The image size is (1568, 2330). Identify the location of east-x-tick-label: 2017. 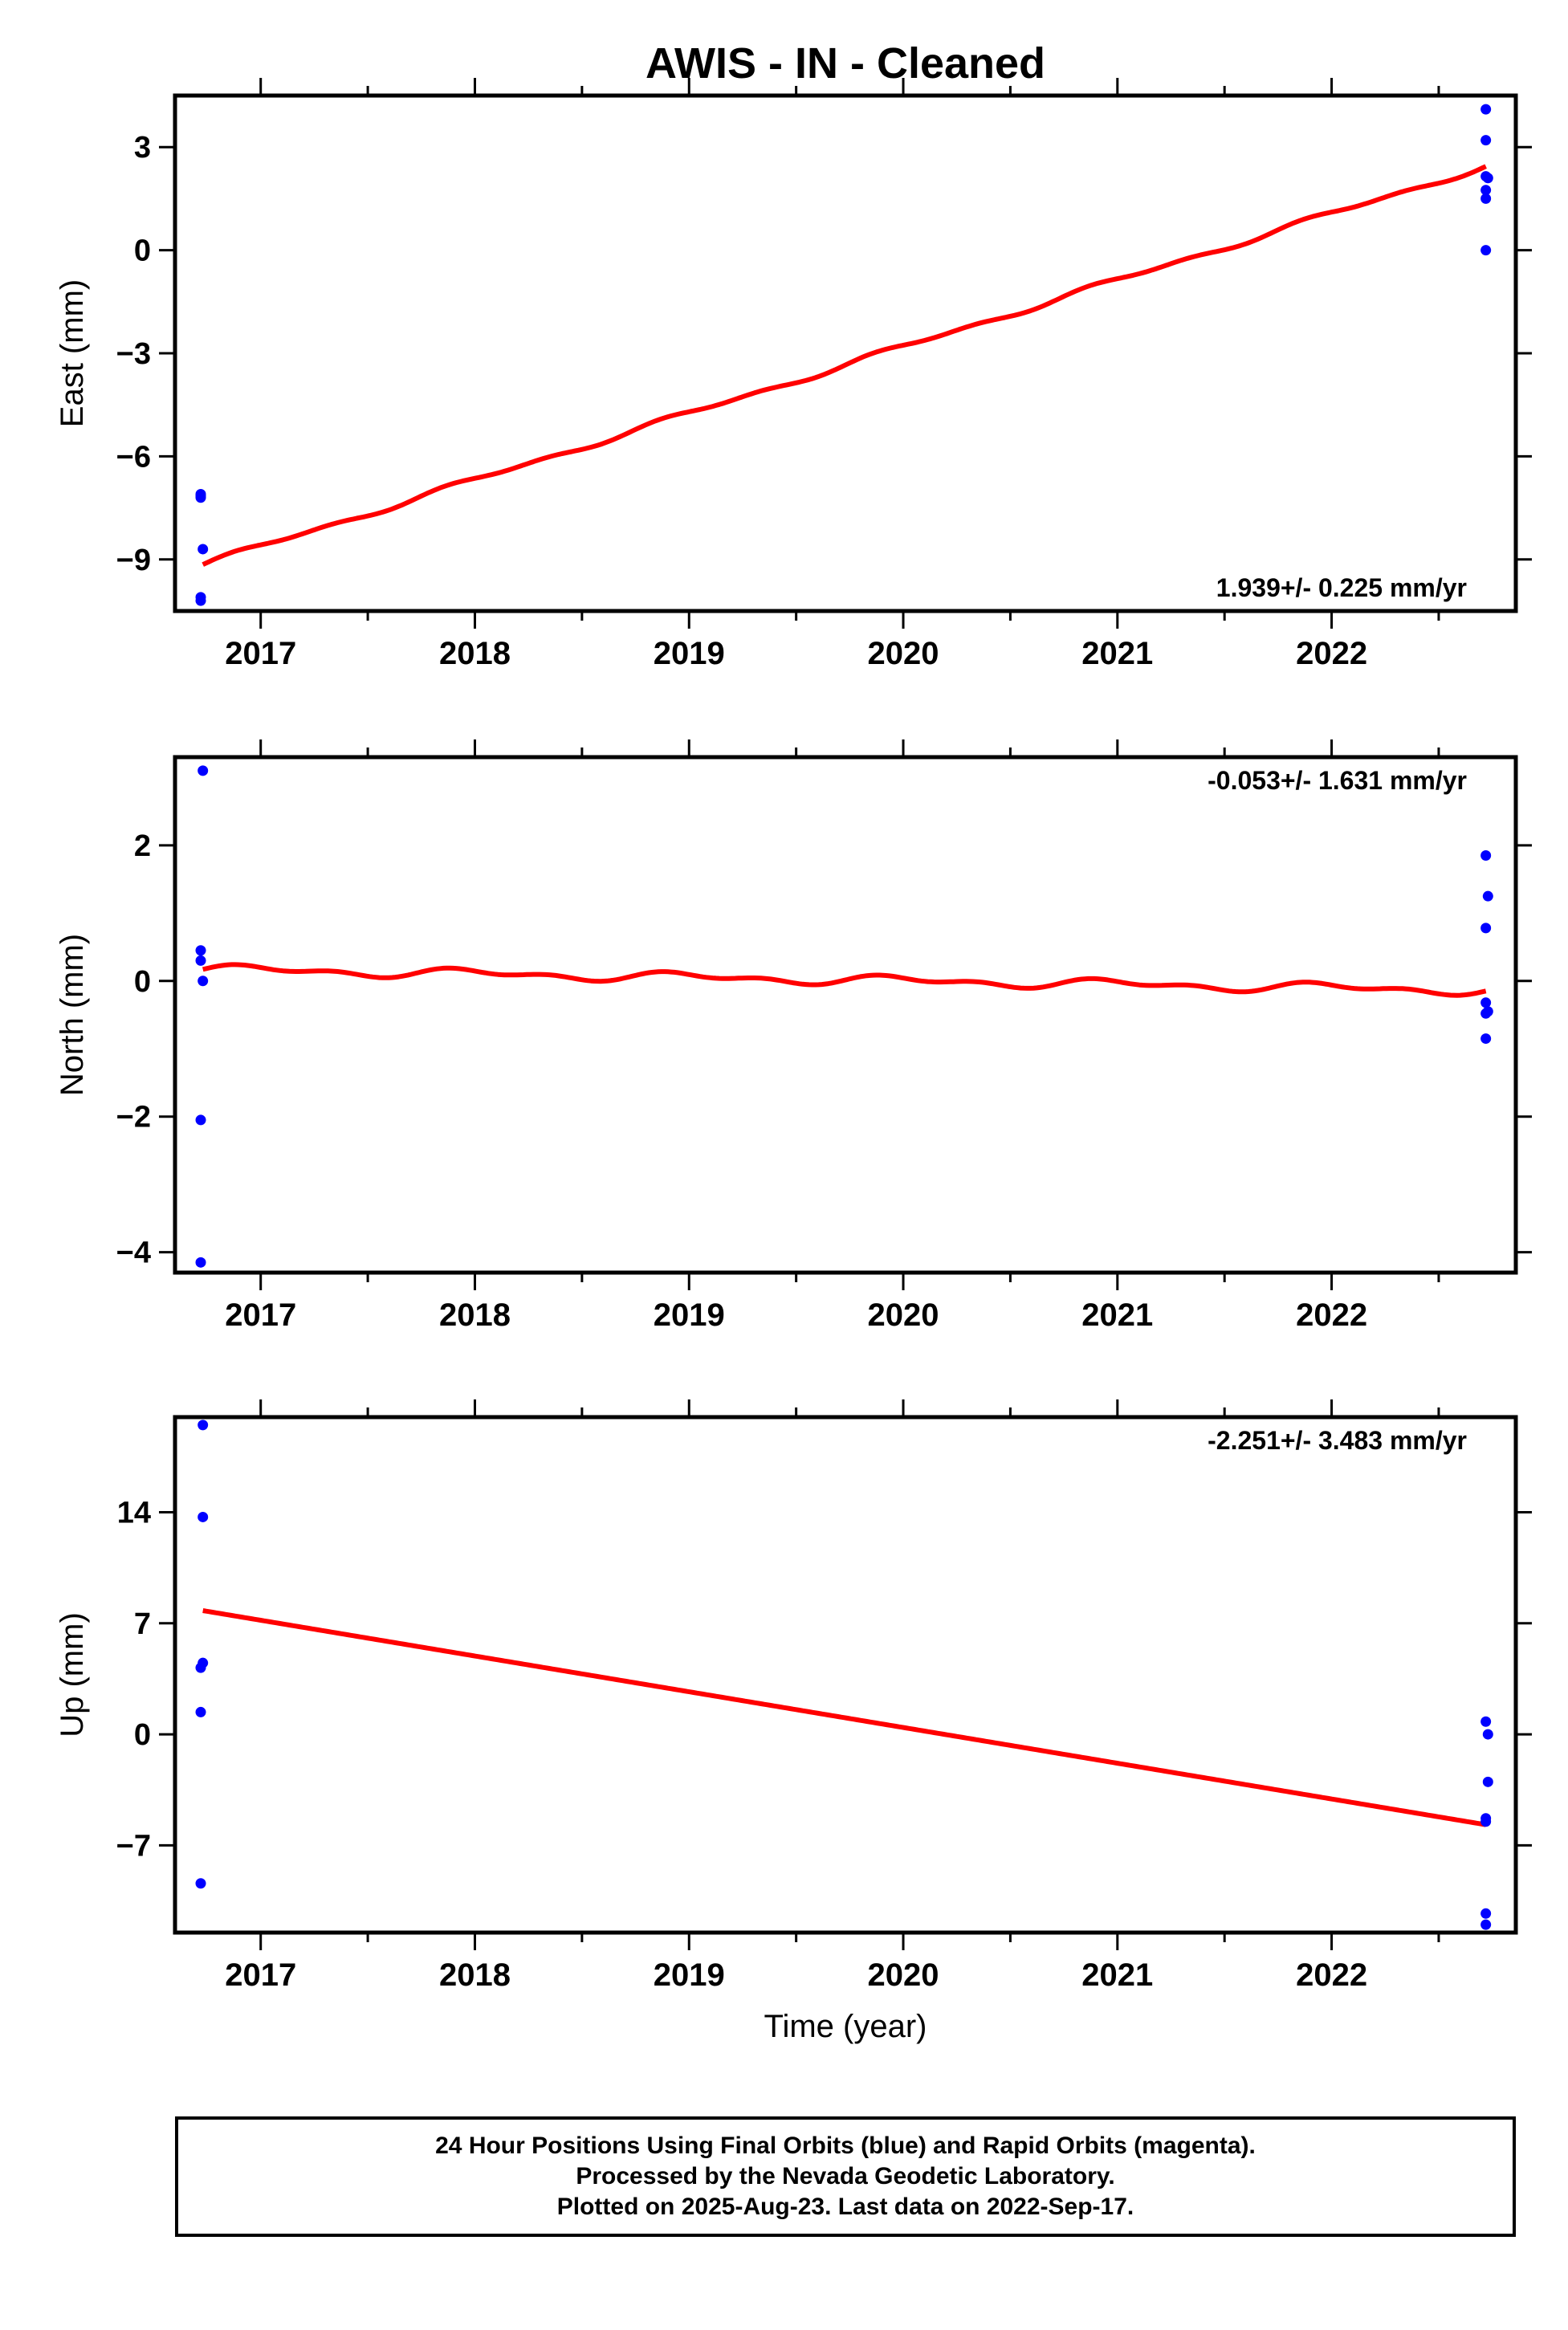
(260, 653).